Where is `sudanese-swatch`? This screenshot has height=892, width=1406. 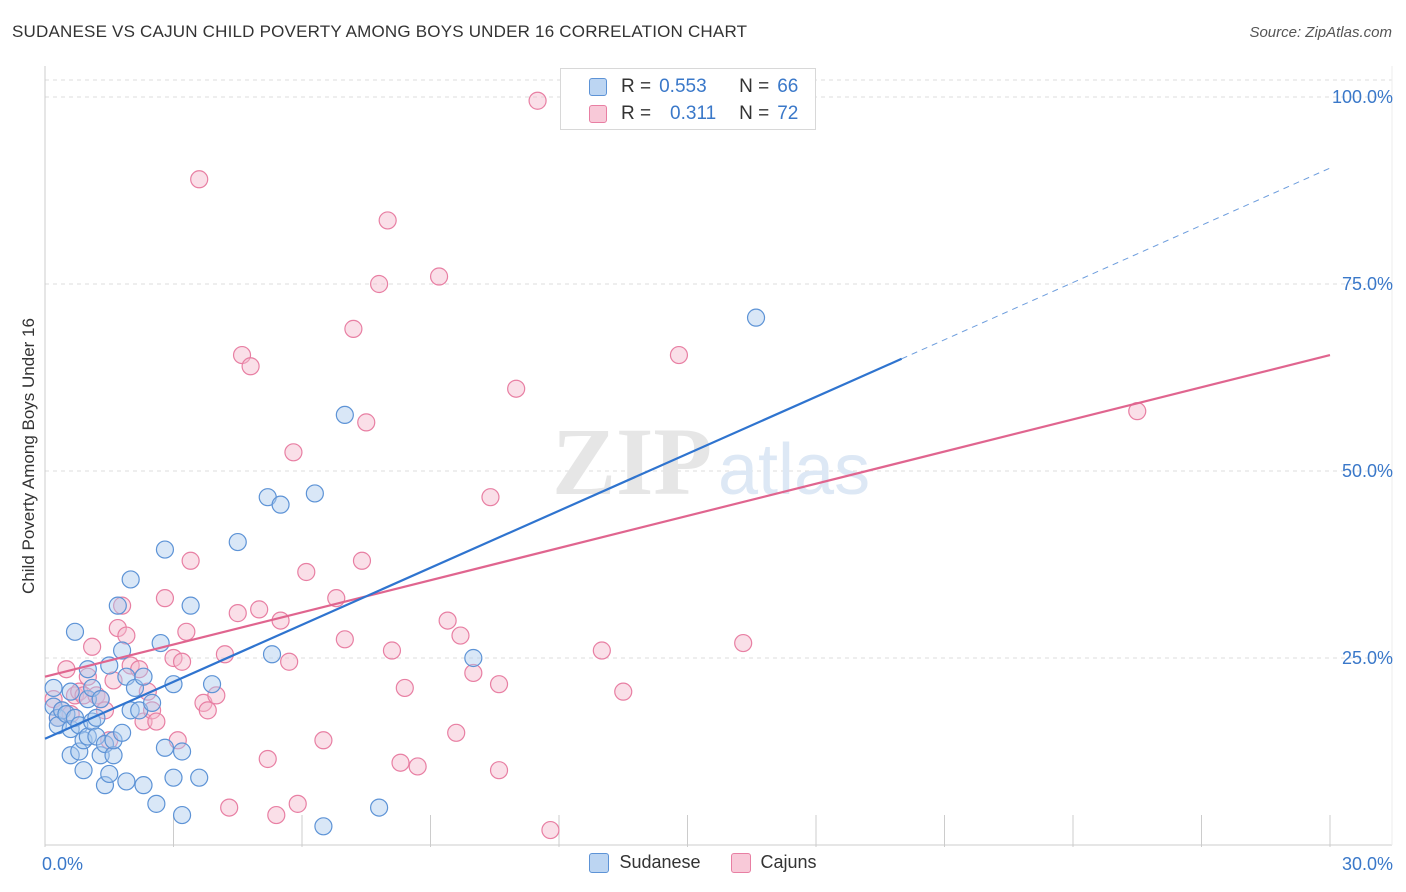 sudanese-swatch is located at coordinates (598, 87).